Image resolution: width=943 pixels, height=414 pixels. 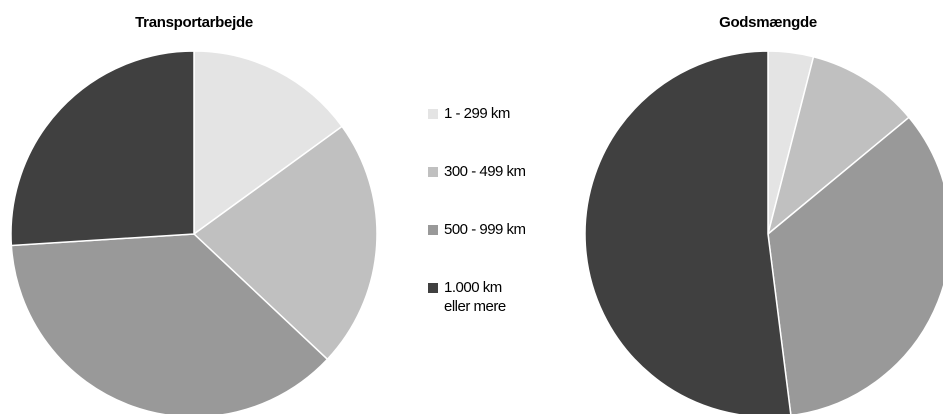 I want to click on legend-label: 1 - 299 km, so click(x=477, y=113).